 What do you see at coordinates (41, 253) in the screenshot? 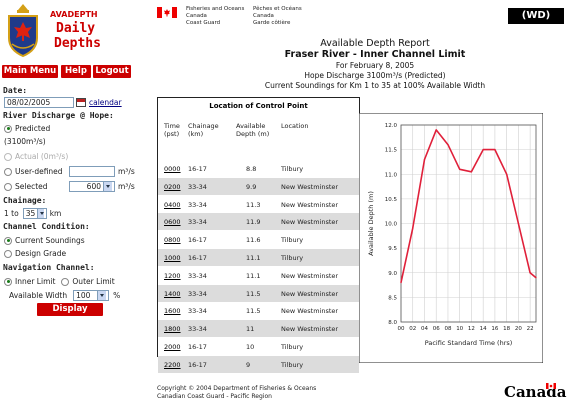
I see `design-grade-label: Design Grade` at bounding box center [41, 253].